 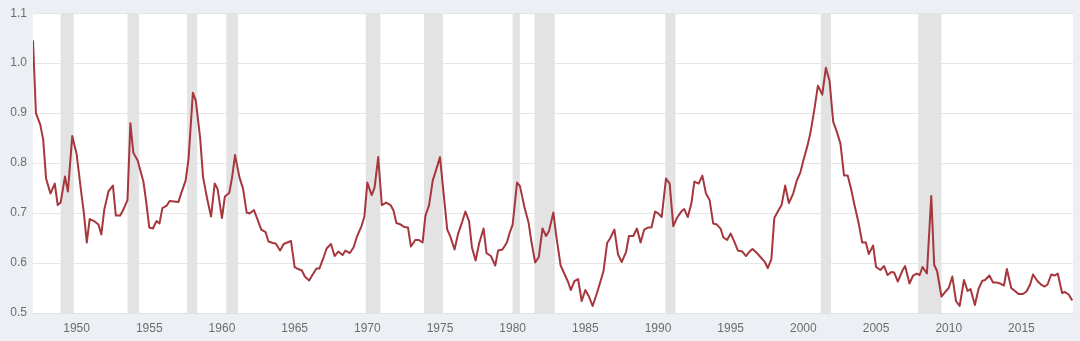 What do you see at coordinates (19, 312) in the screenshot?
I see `y-tick-label: 0.5` at bounding box center [19, 312].